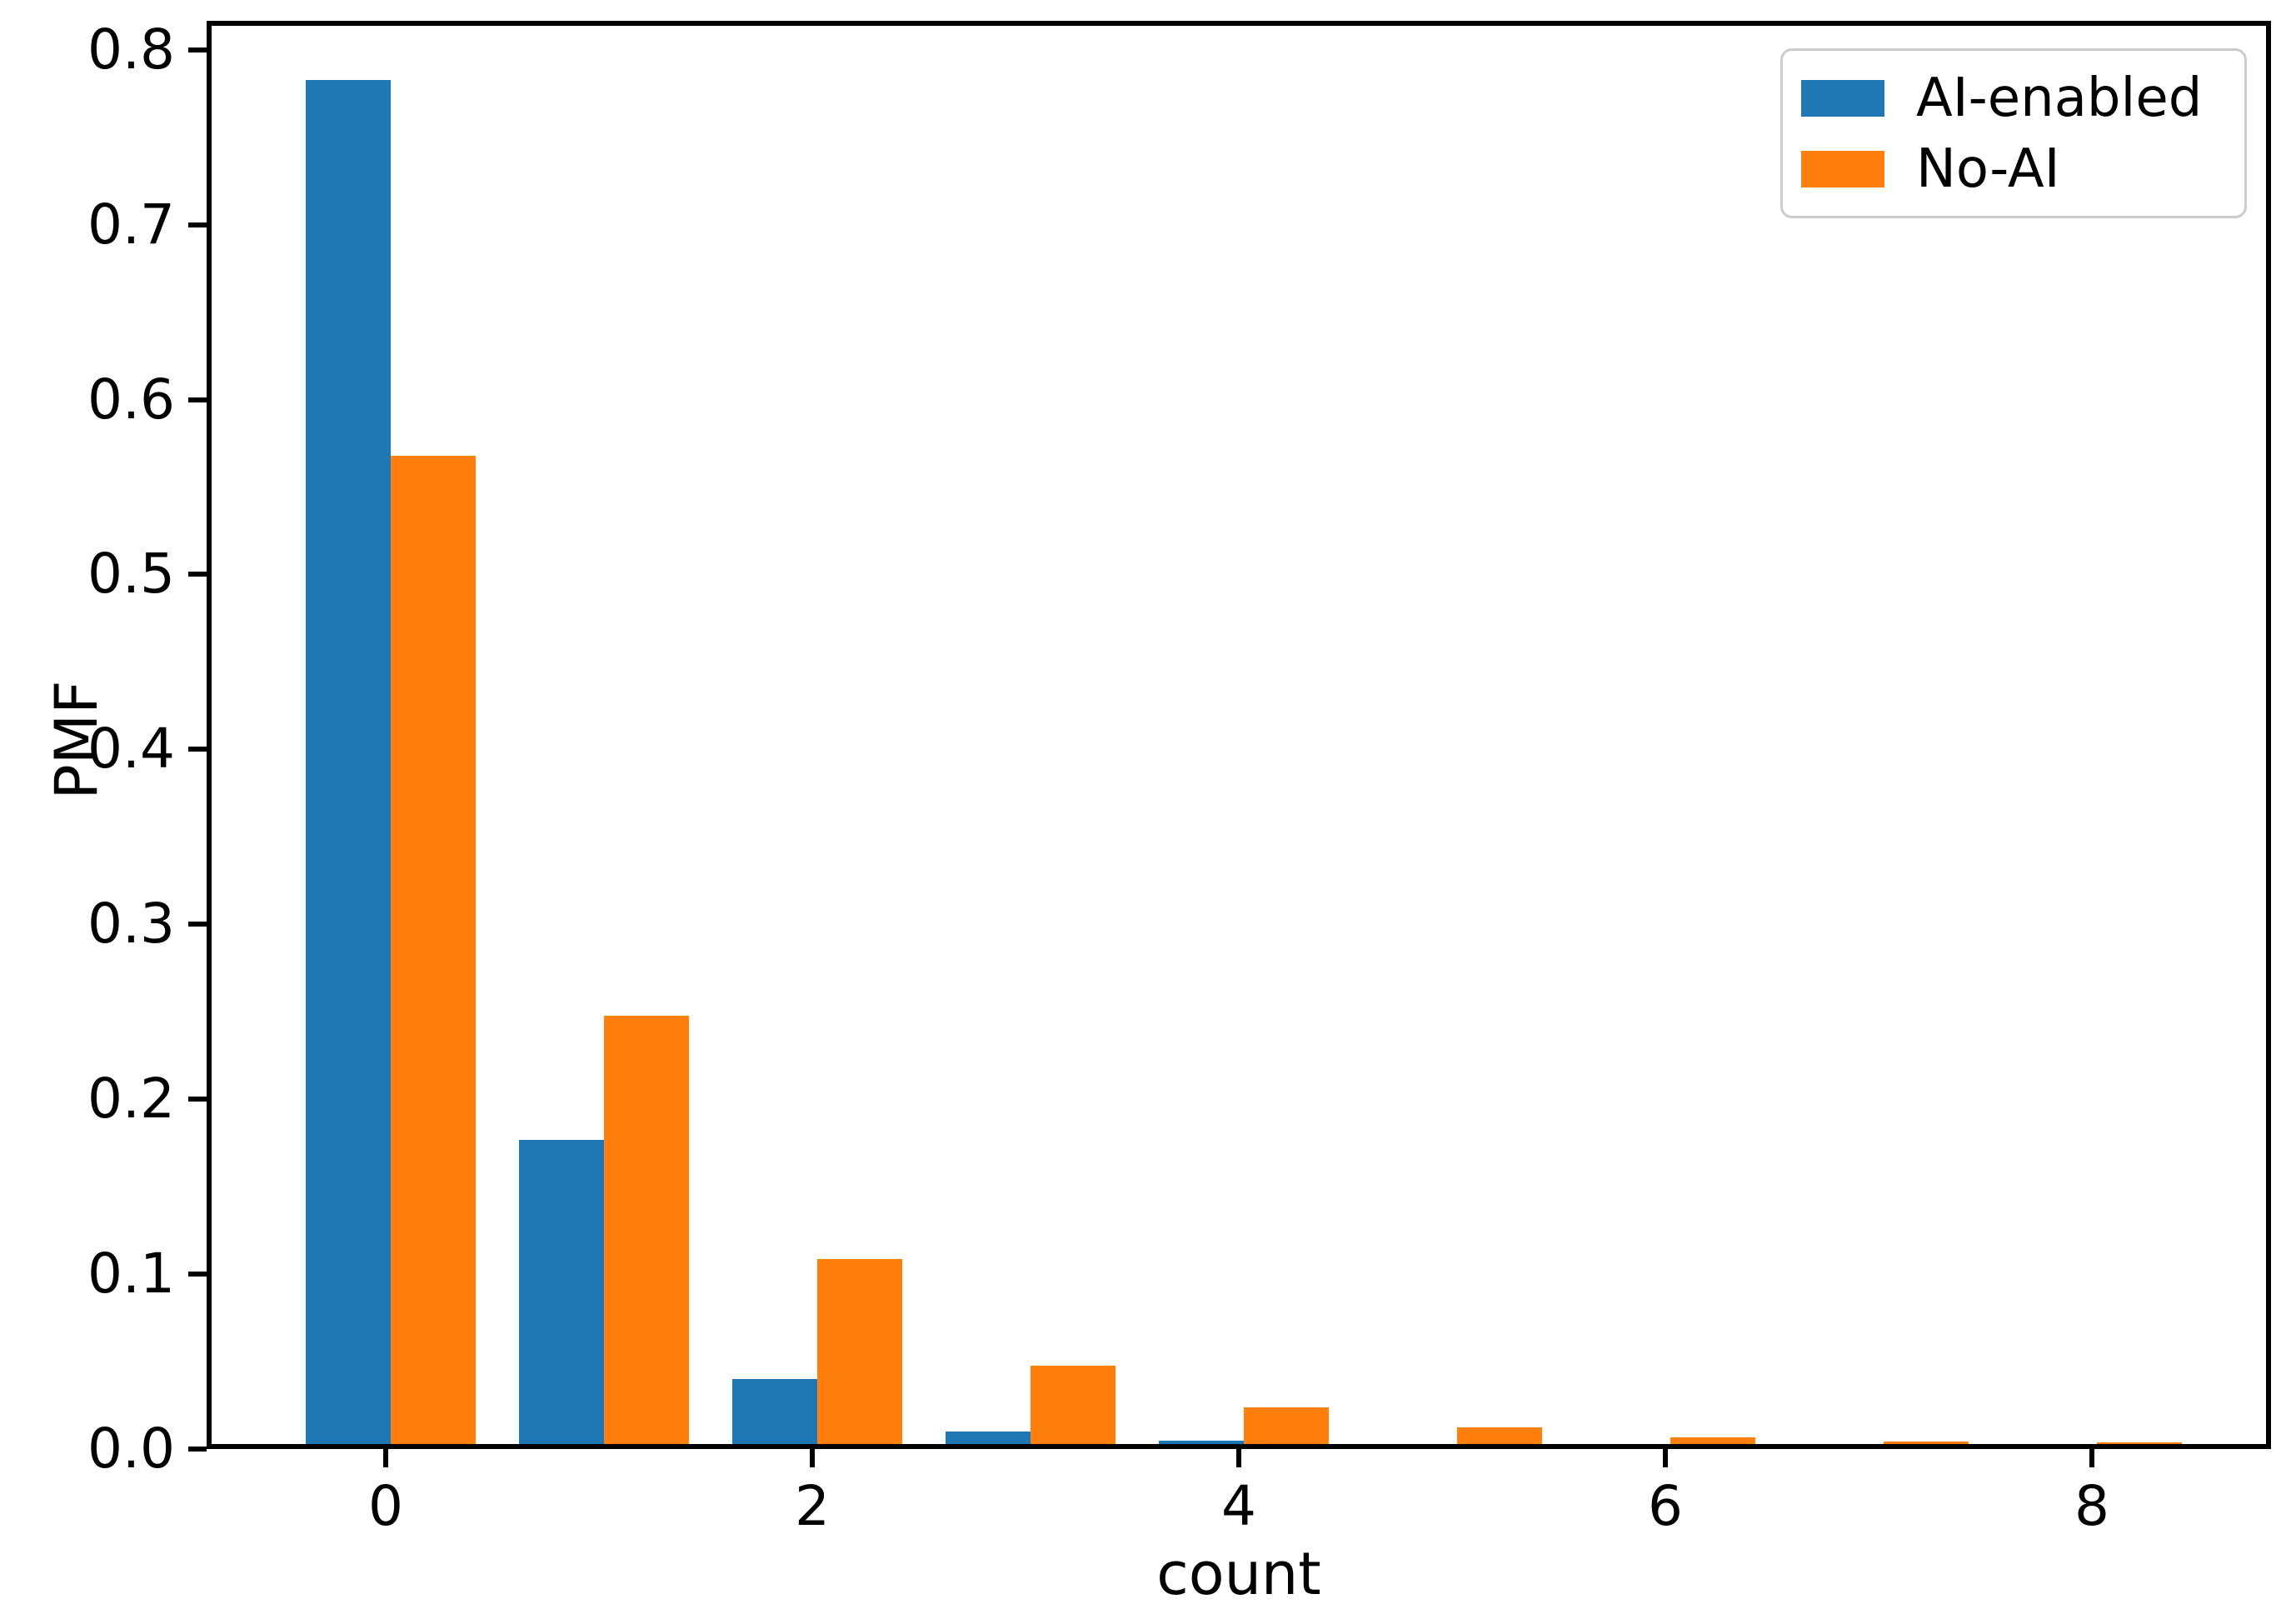  What do you see at coordinates (1988, 169) in the screenshot?
I see `legend-label-no-ai: No-AI` at bounding box center [1988, 169].